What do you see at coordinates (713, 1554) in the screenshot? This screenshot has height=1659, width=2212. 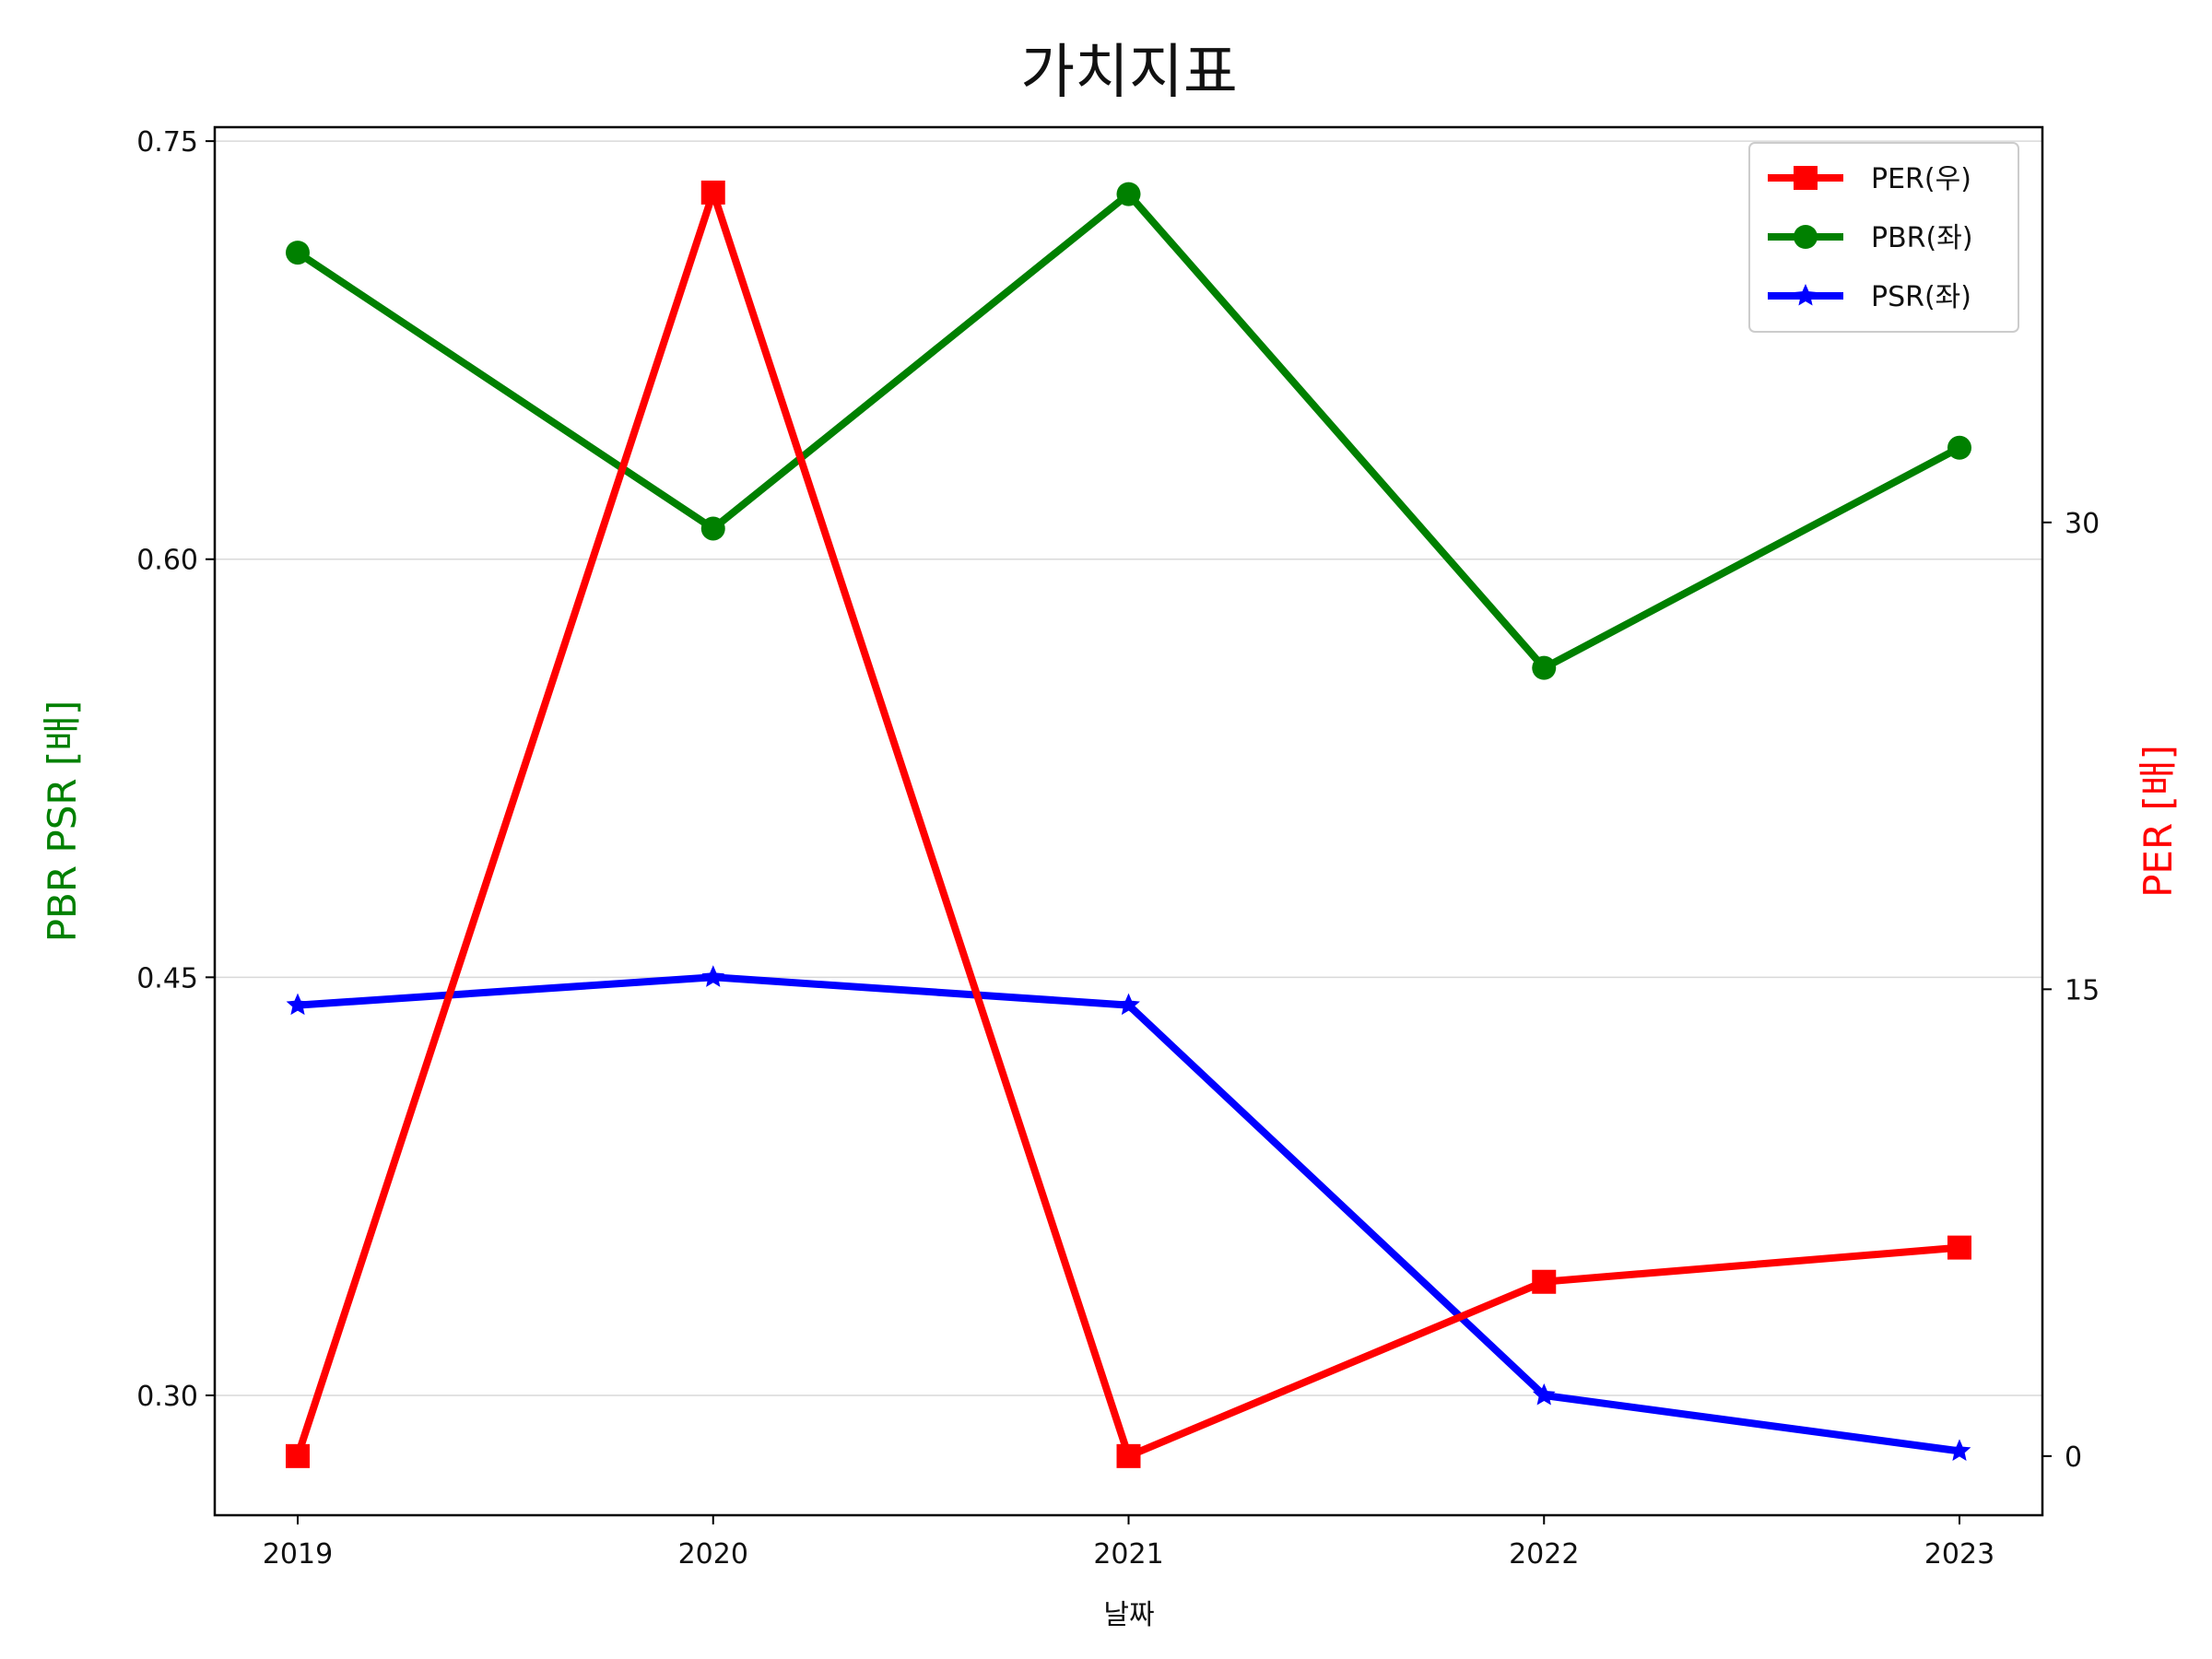 I see `x-tick-label: 2020` at bounding box center [713, 1554].